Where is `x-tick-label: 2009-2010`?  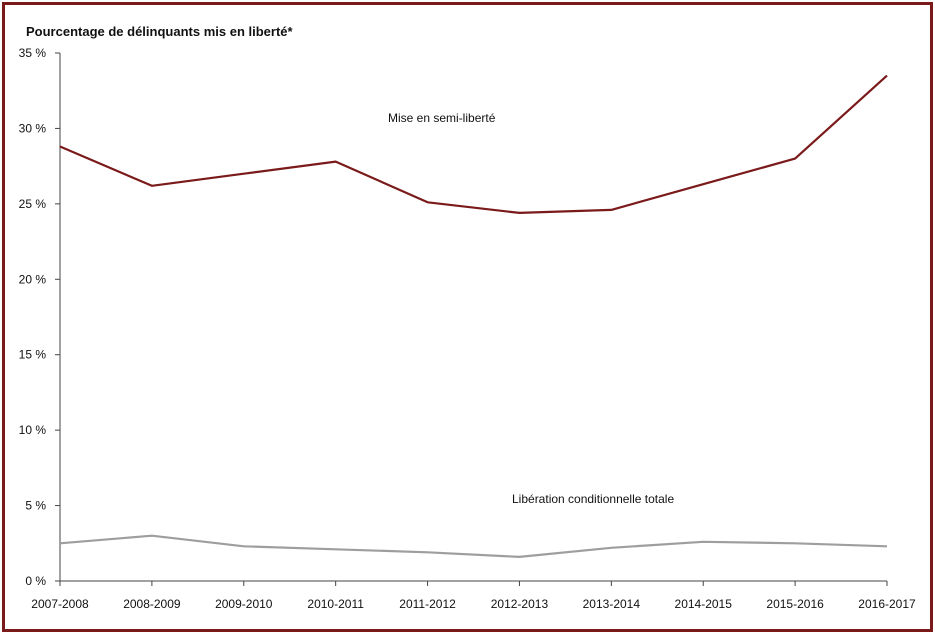
x-tick-label: 2009-2010 is located at coordinates (244, 604).